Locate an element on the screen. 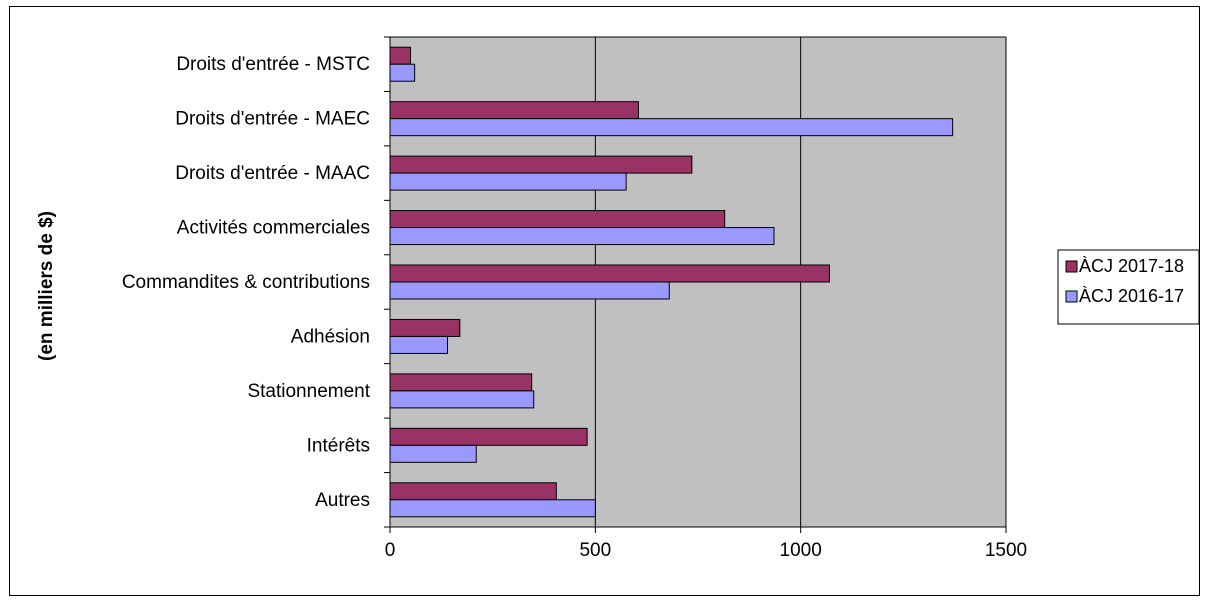  category-label: Intérêts is located at coordinates (338, 445).